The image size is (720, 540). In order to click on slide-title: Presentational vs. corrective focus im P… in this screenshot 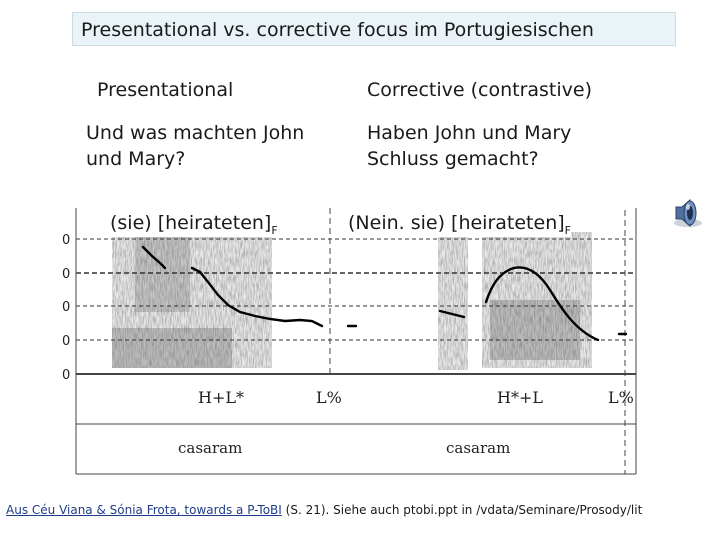, I will do `click(374, 29)`.